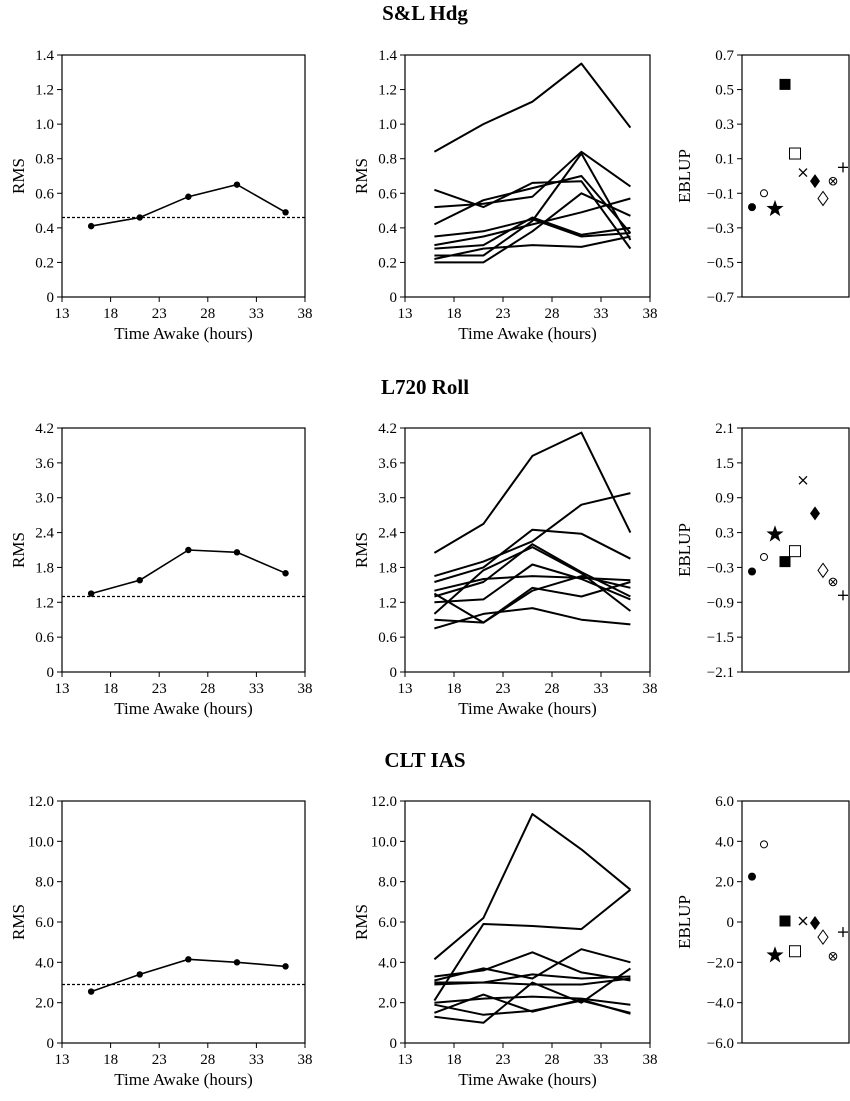  I want to click on y-tick-label: 10.0, so click(384, 842).